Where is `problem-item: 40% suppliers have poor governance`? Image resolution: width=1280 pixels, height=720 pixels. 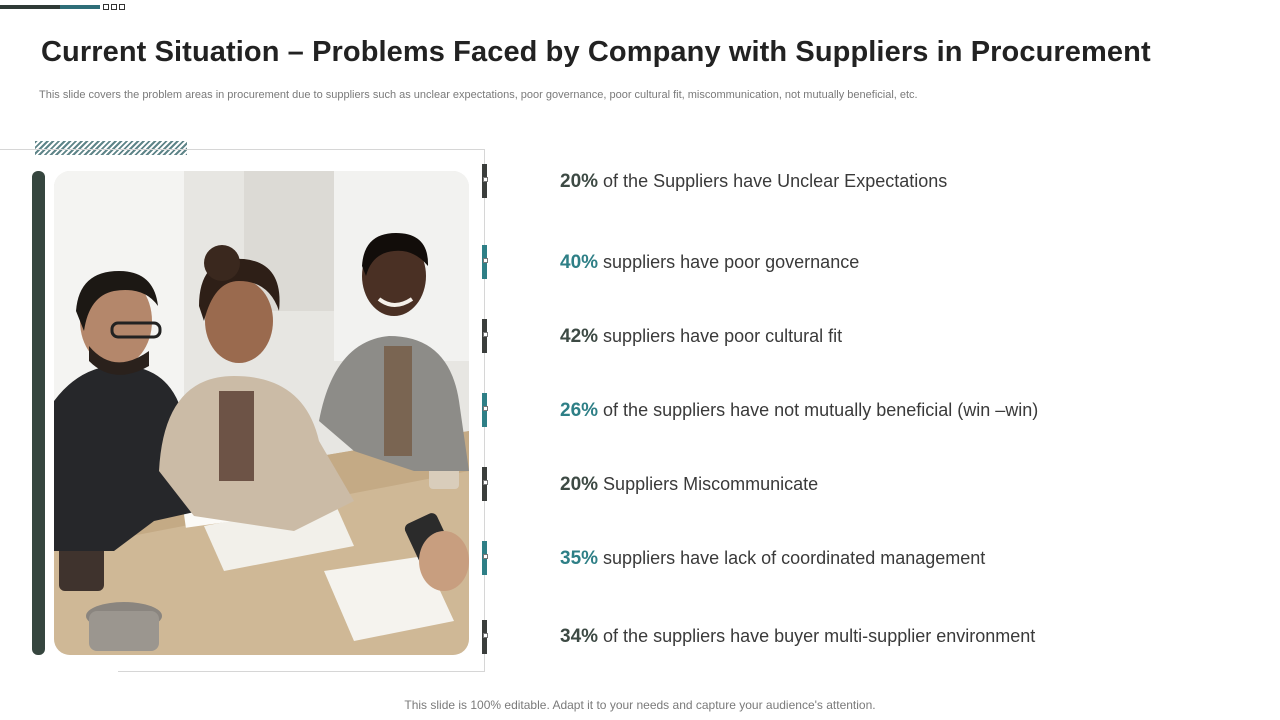
problem-item: 40% suppliers have poor governance is located at coordinates (709, 263).